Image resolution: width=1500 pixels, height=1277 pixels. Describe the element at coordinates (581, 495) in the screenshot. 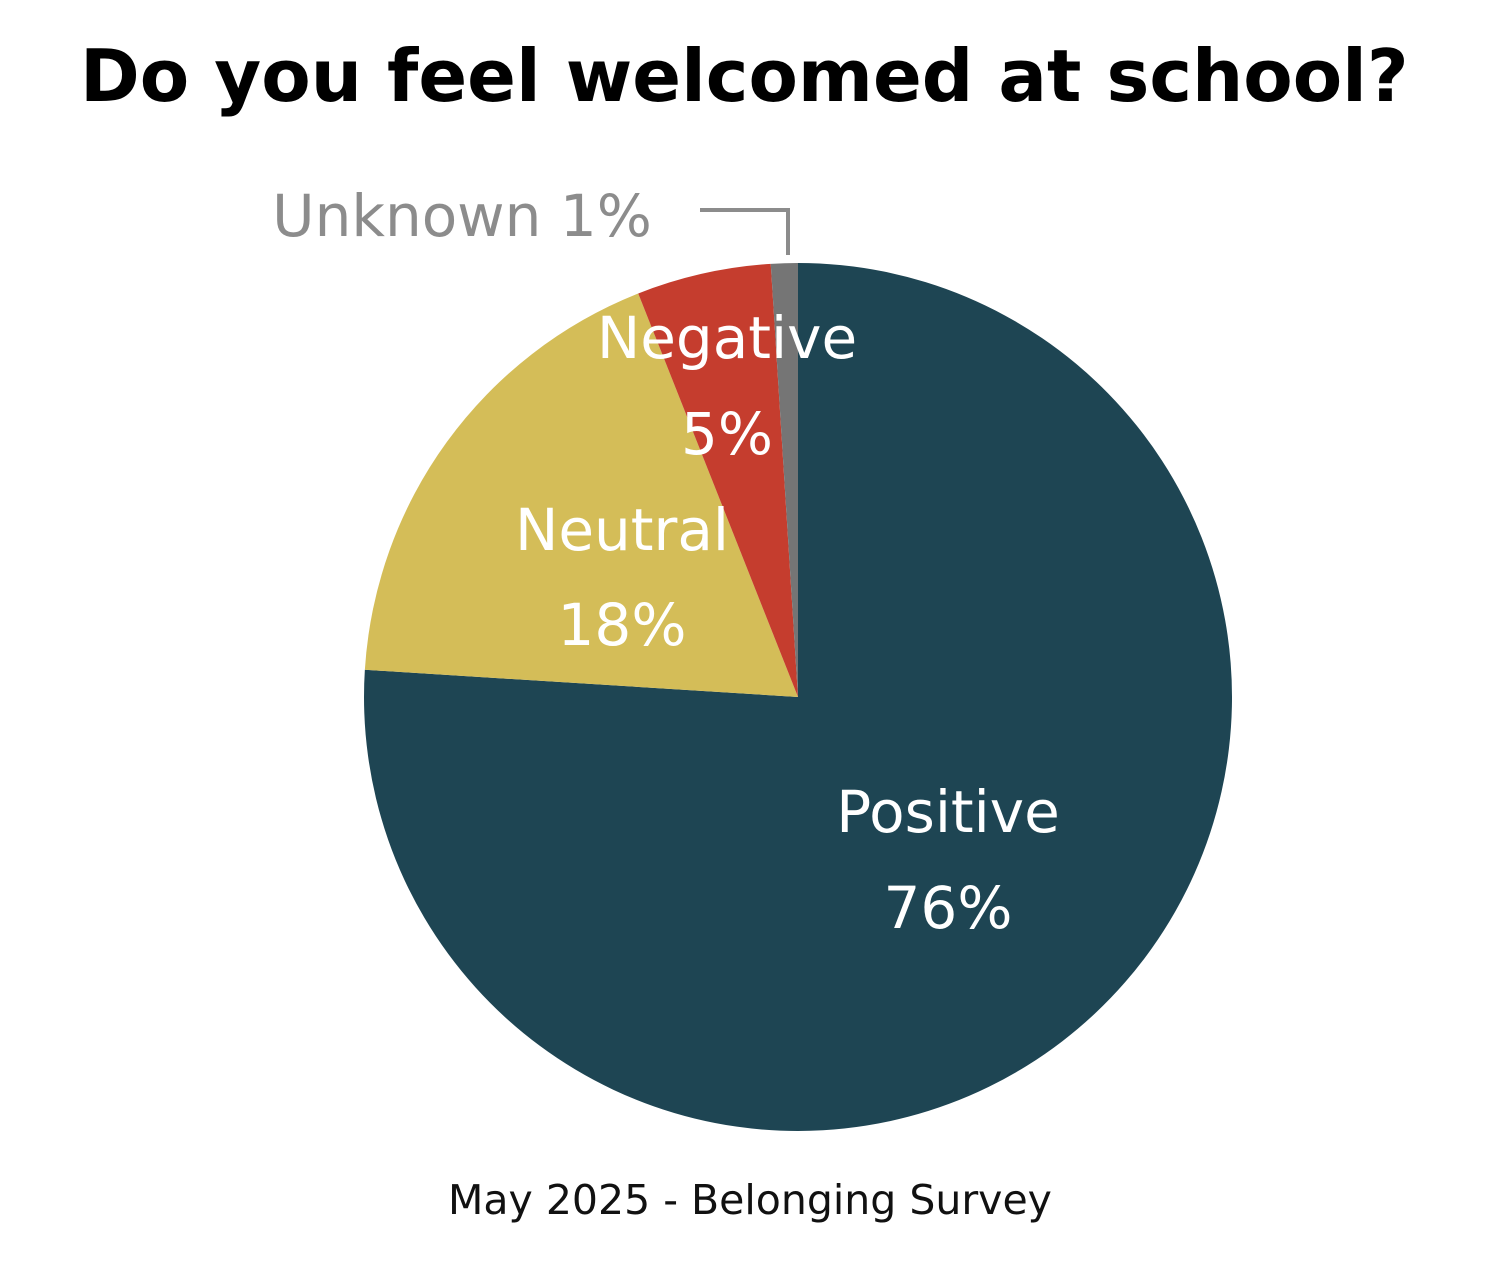

I see `pie-slice-neutral` at that location.